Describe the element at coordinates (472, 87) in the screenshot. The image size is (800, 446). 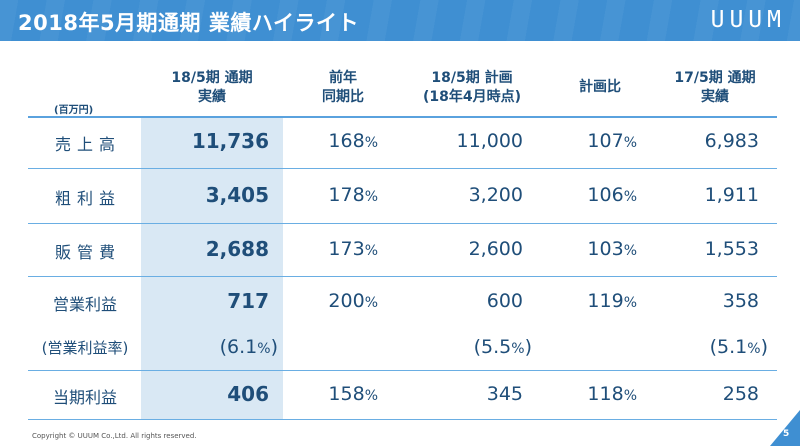
I see `column-header-plan: 18/5期 計画 (18年4月時点)` at that location.